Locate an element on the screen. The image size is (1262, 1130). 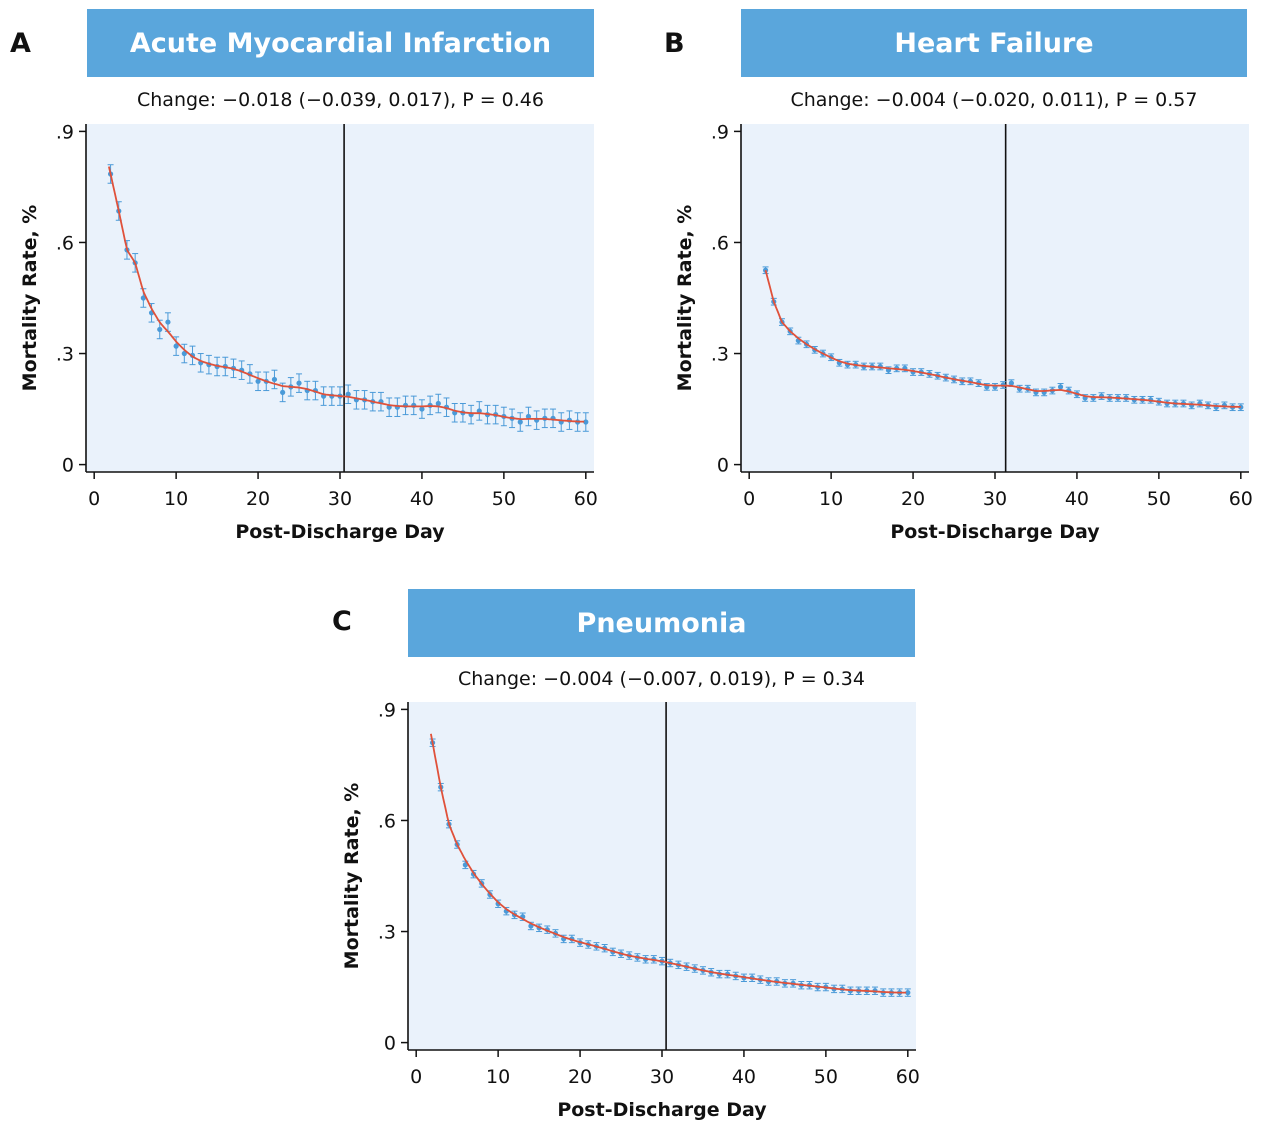
panel-subtitle: Change: −0.004 (−0.020, 0.011), P = 0.57 is located at coordinates (994, 100).